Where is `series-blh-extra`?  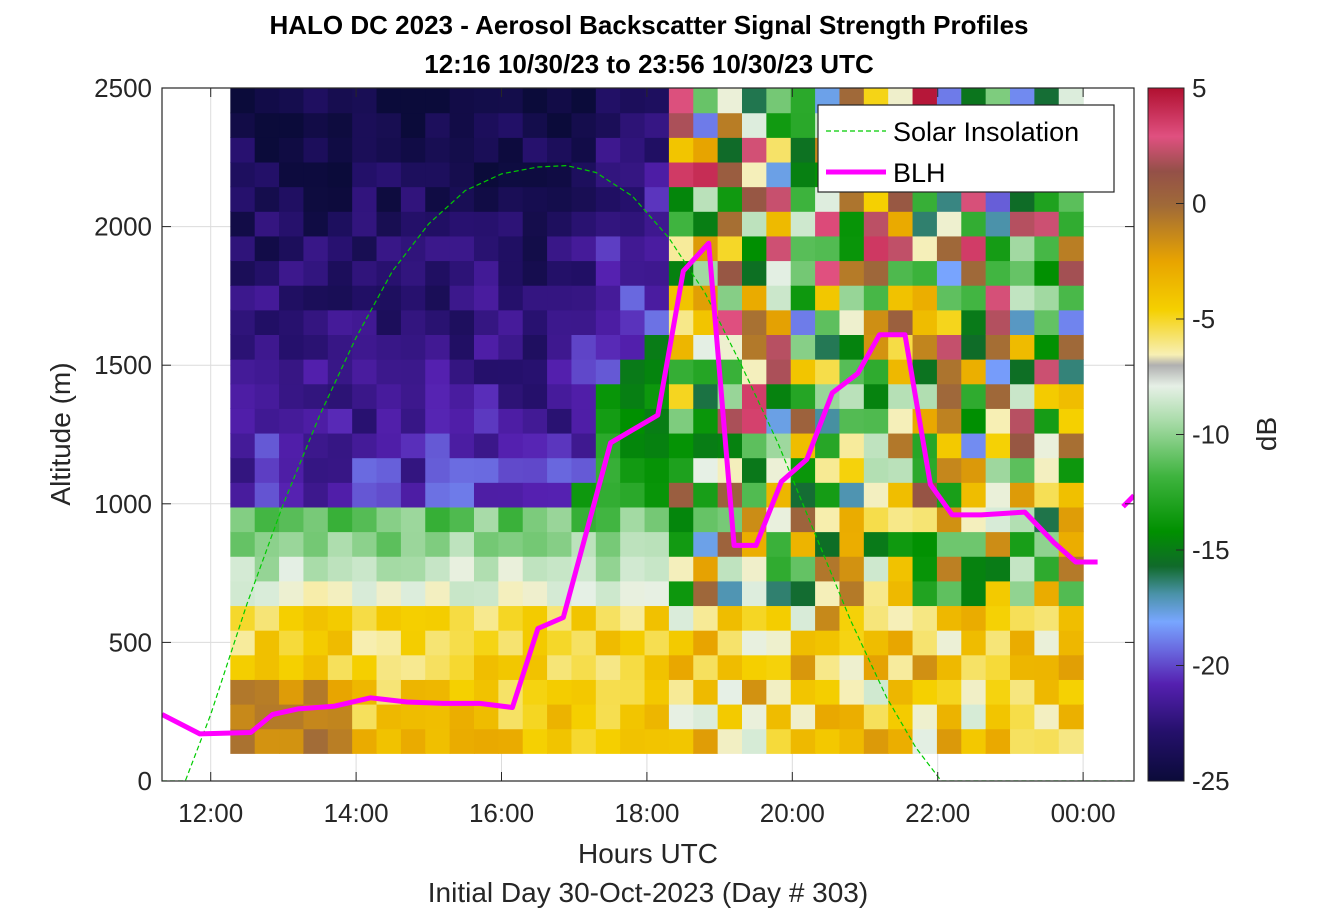 series-blh-extra is located at coordinates (1127, 501).